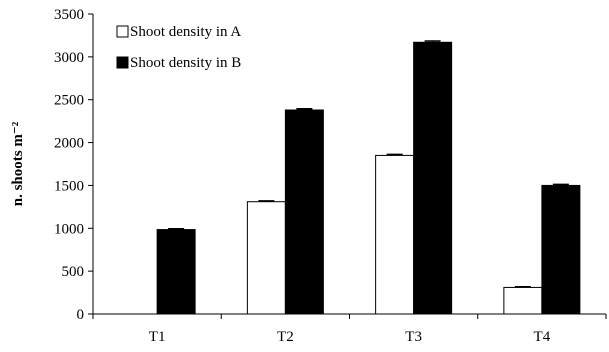  What do you see at coordinates (69, 15) in the screenshot?
I see `y-tick-label: 3500` at bounding box center [69, 15].